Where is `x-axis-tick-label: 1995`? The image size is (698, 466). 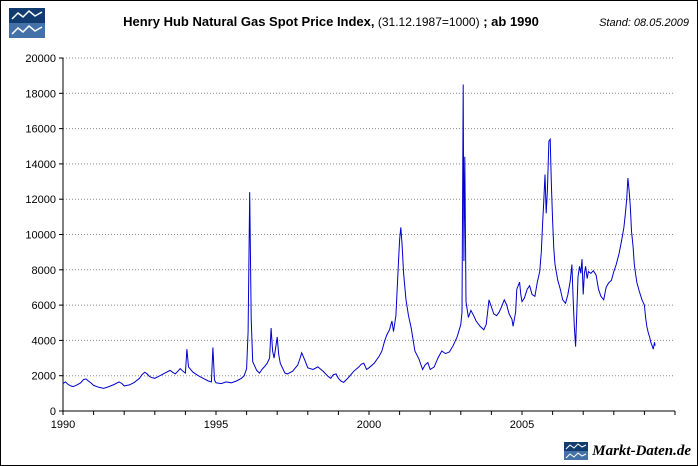
x-axis-tick-label: 1995 is located at coordinates (216, 425).